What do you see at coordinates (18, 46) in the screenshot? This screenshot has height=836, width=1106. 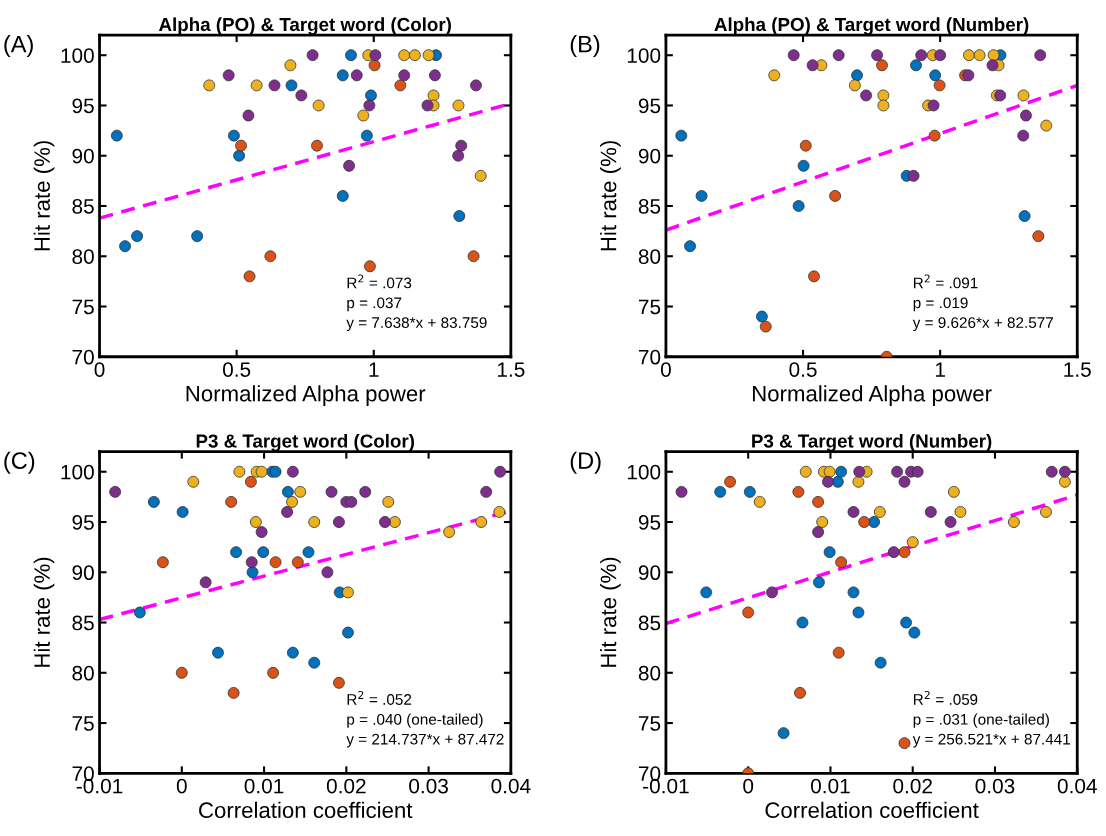 I see `text: (A)` at bounding box center [18, 46].